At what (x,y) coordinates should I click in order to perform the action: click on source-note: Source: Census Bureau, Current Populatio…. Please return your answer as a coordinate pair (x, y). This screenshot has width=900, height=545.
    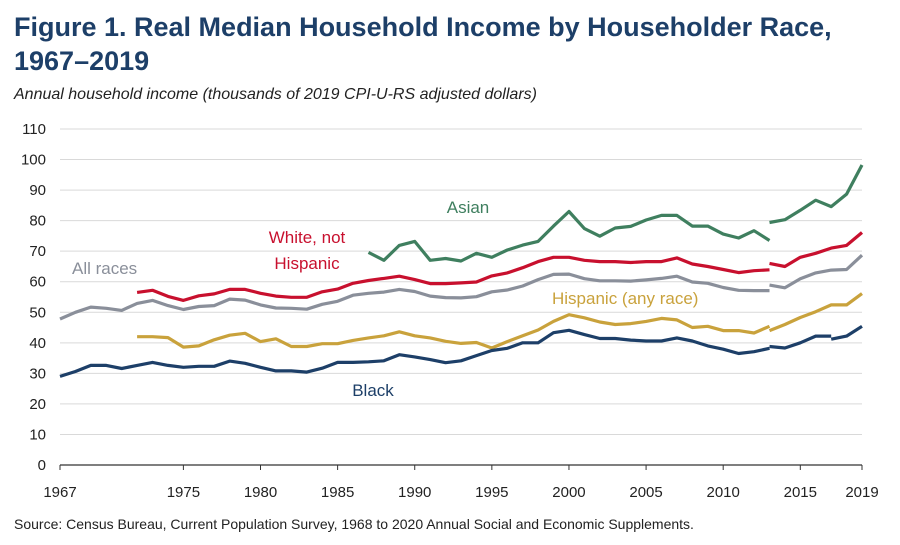
    Looking at the image, I should click on (354, 524).